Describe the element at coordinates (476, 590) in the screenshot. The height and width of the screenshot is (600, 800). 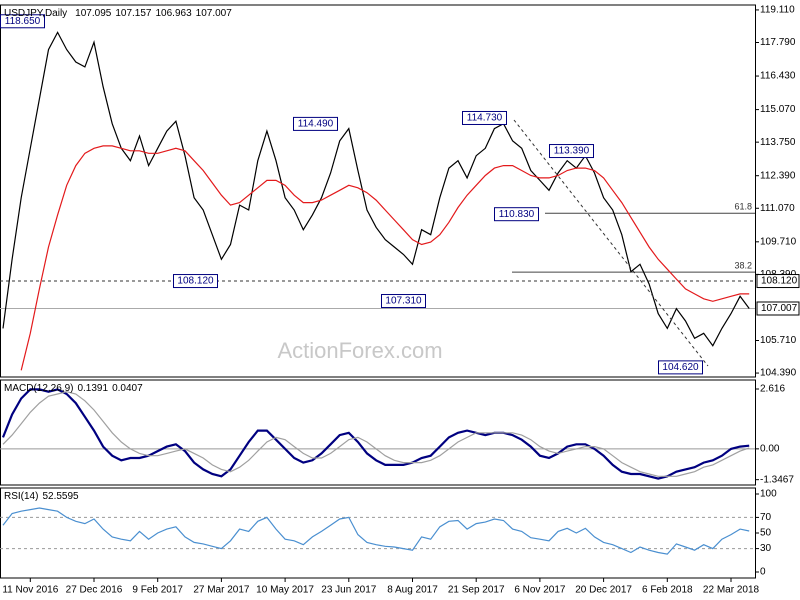
I see `x-tick-label: 21 Sep 2017` at that location.